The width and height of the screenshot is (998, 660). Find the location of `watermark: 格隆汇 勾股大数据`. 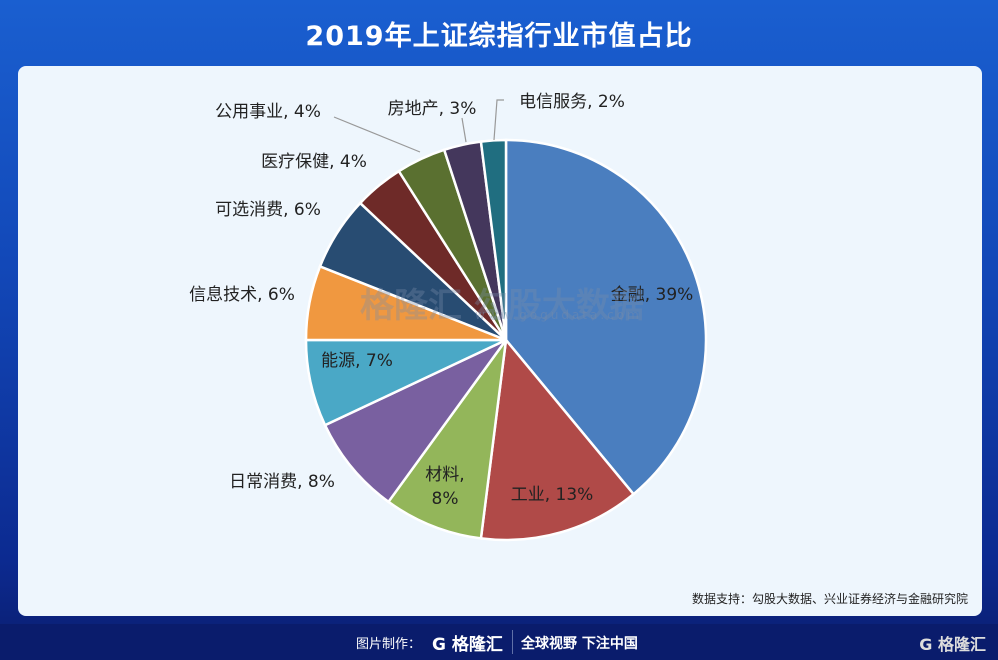

watermark: 格隆汇 勾股大数据 is located at coordinates (502, 306).